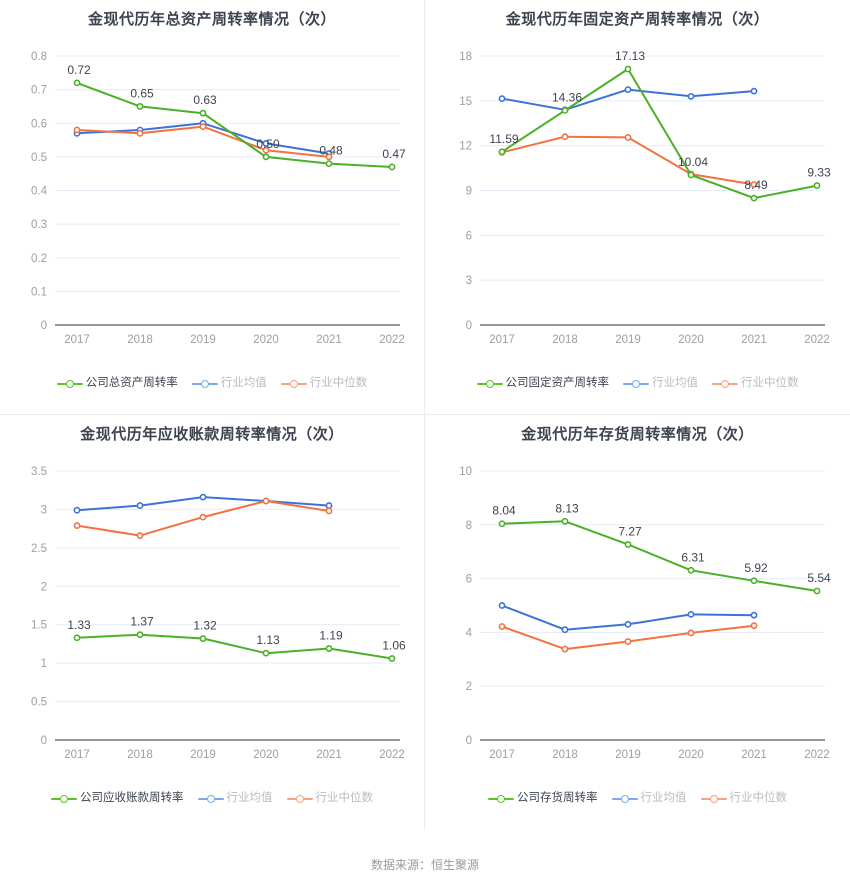 This screenshot has height=891, width=850. I want to click on legend-item: 公司总资产周转率, so click(117, 383).